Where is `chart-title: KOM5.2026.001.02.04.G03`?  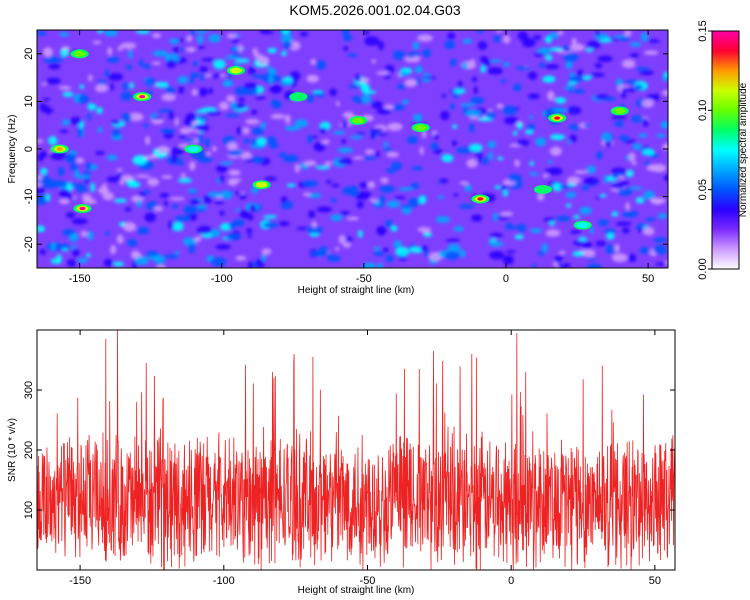 chart-title: KOM5.2026.001.02.04.G03 is located at coordinates (375, 10).